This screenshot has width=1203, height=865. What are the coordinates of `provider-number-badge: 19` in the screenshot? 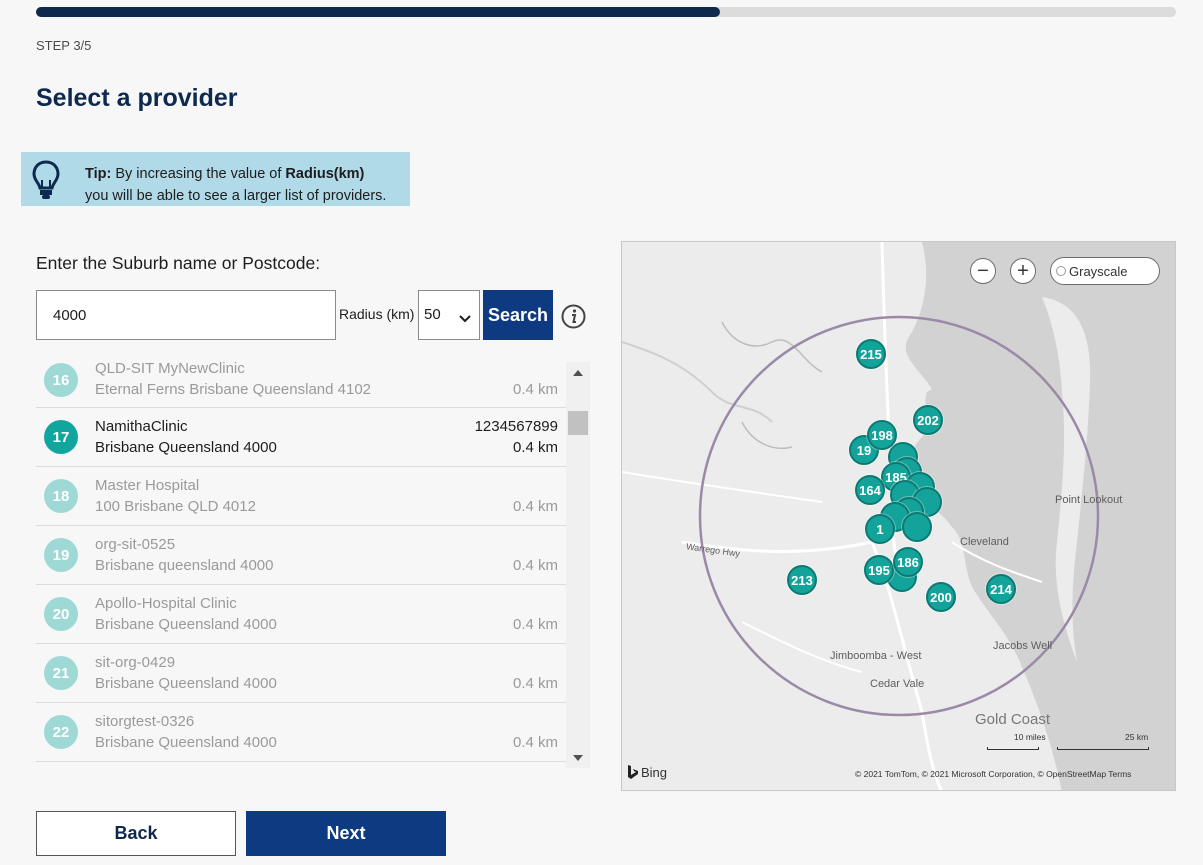 It's located at (61, 555).